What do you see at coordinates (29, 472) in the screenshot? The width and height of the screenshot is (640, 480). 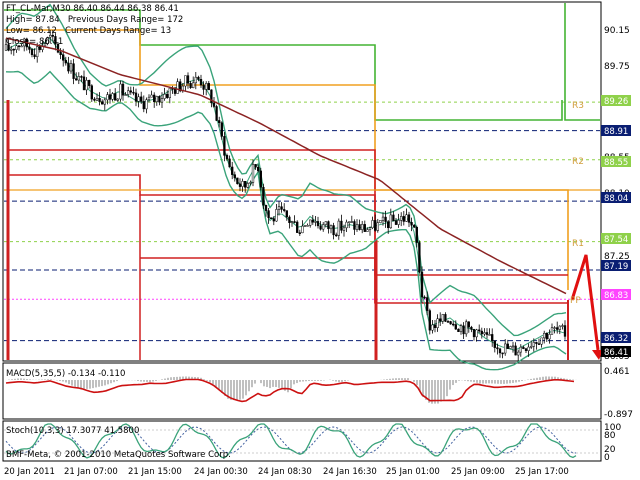 I see `time-tick: 20 Jan 2011` at bounding box center [29, 472].